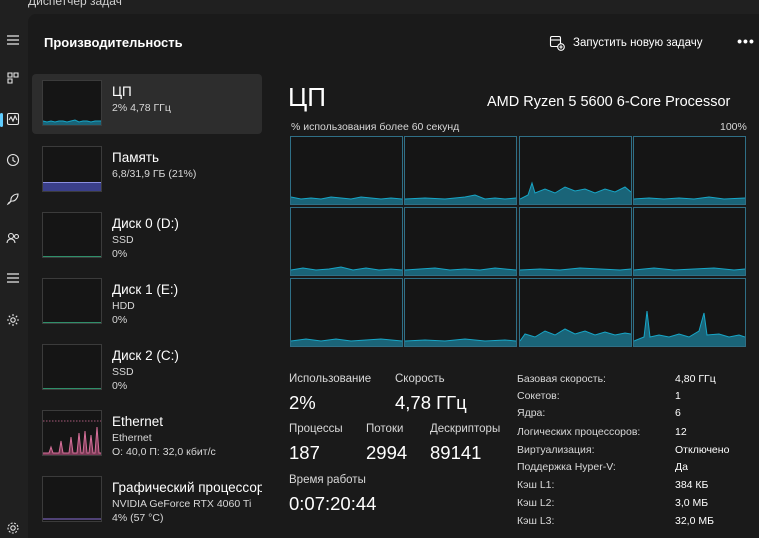 The image size is (759, 538). Describe the element at coordinates (123, 306) in the screenshot. I see `resource-detail: HDD` at that location.